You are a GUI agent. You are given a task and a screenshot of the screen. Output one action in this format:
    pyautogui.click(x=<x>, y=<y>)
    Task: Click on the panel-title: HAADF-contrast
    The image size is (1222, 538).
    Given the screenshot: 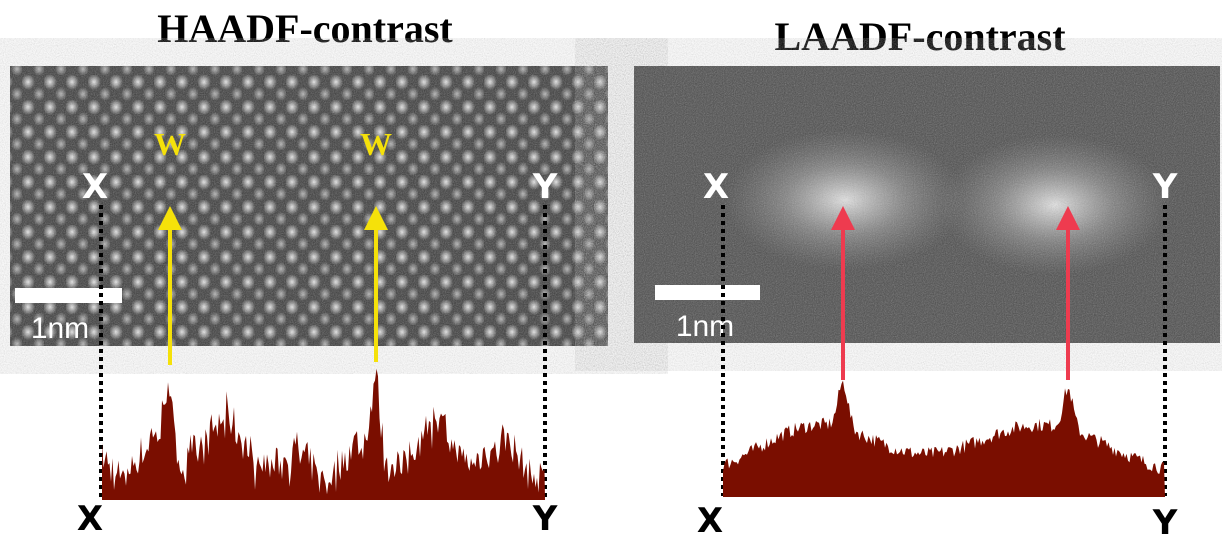 What is the action you would take?
    pyautogui.click(x=305, y=28)
    